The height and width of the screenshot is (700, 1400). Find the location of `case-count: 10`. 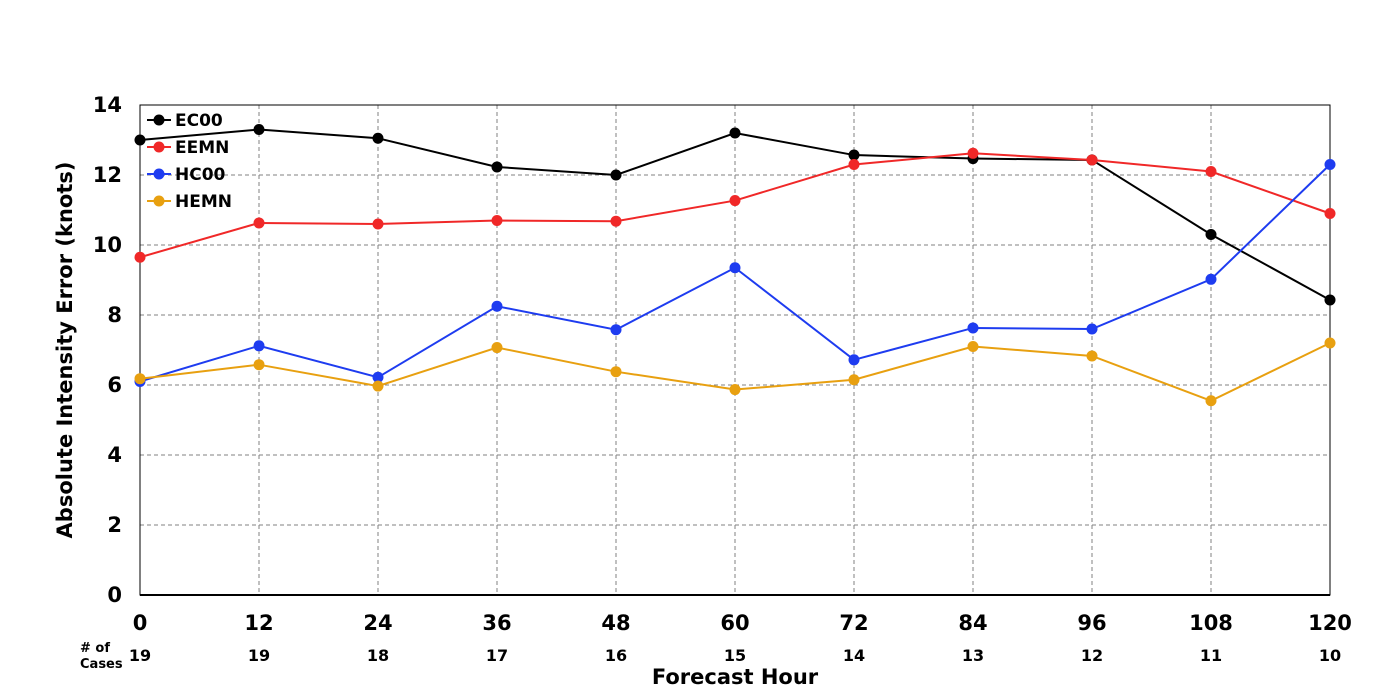

case-count: 10 is located at coordinates (1330, 655).